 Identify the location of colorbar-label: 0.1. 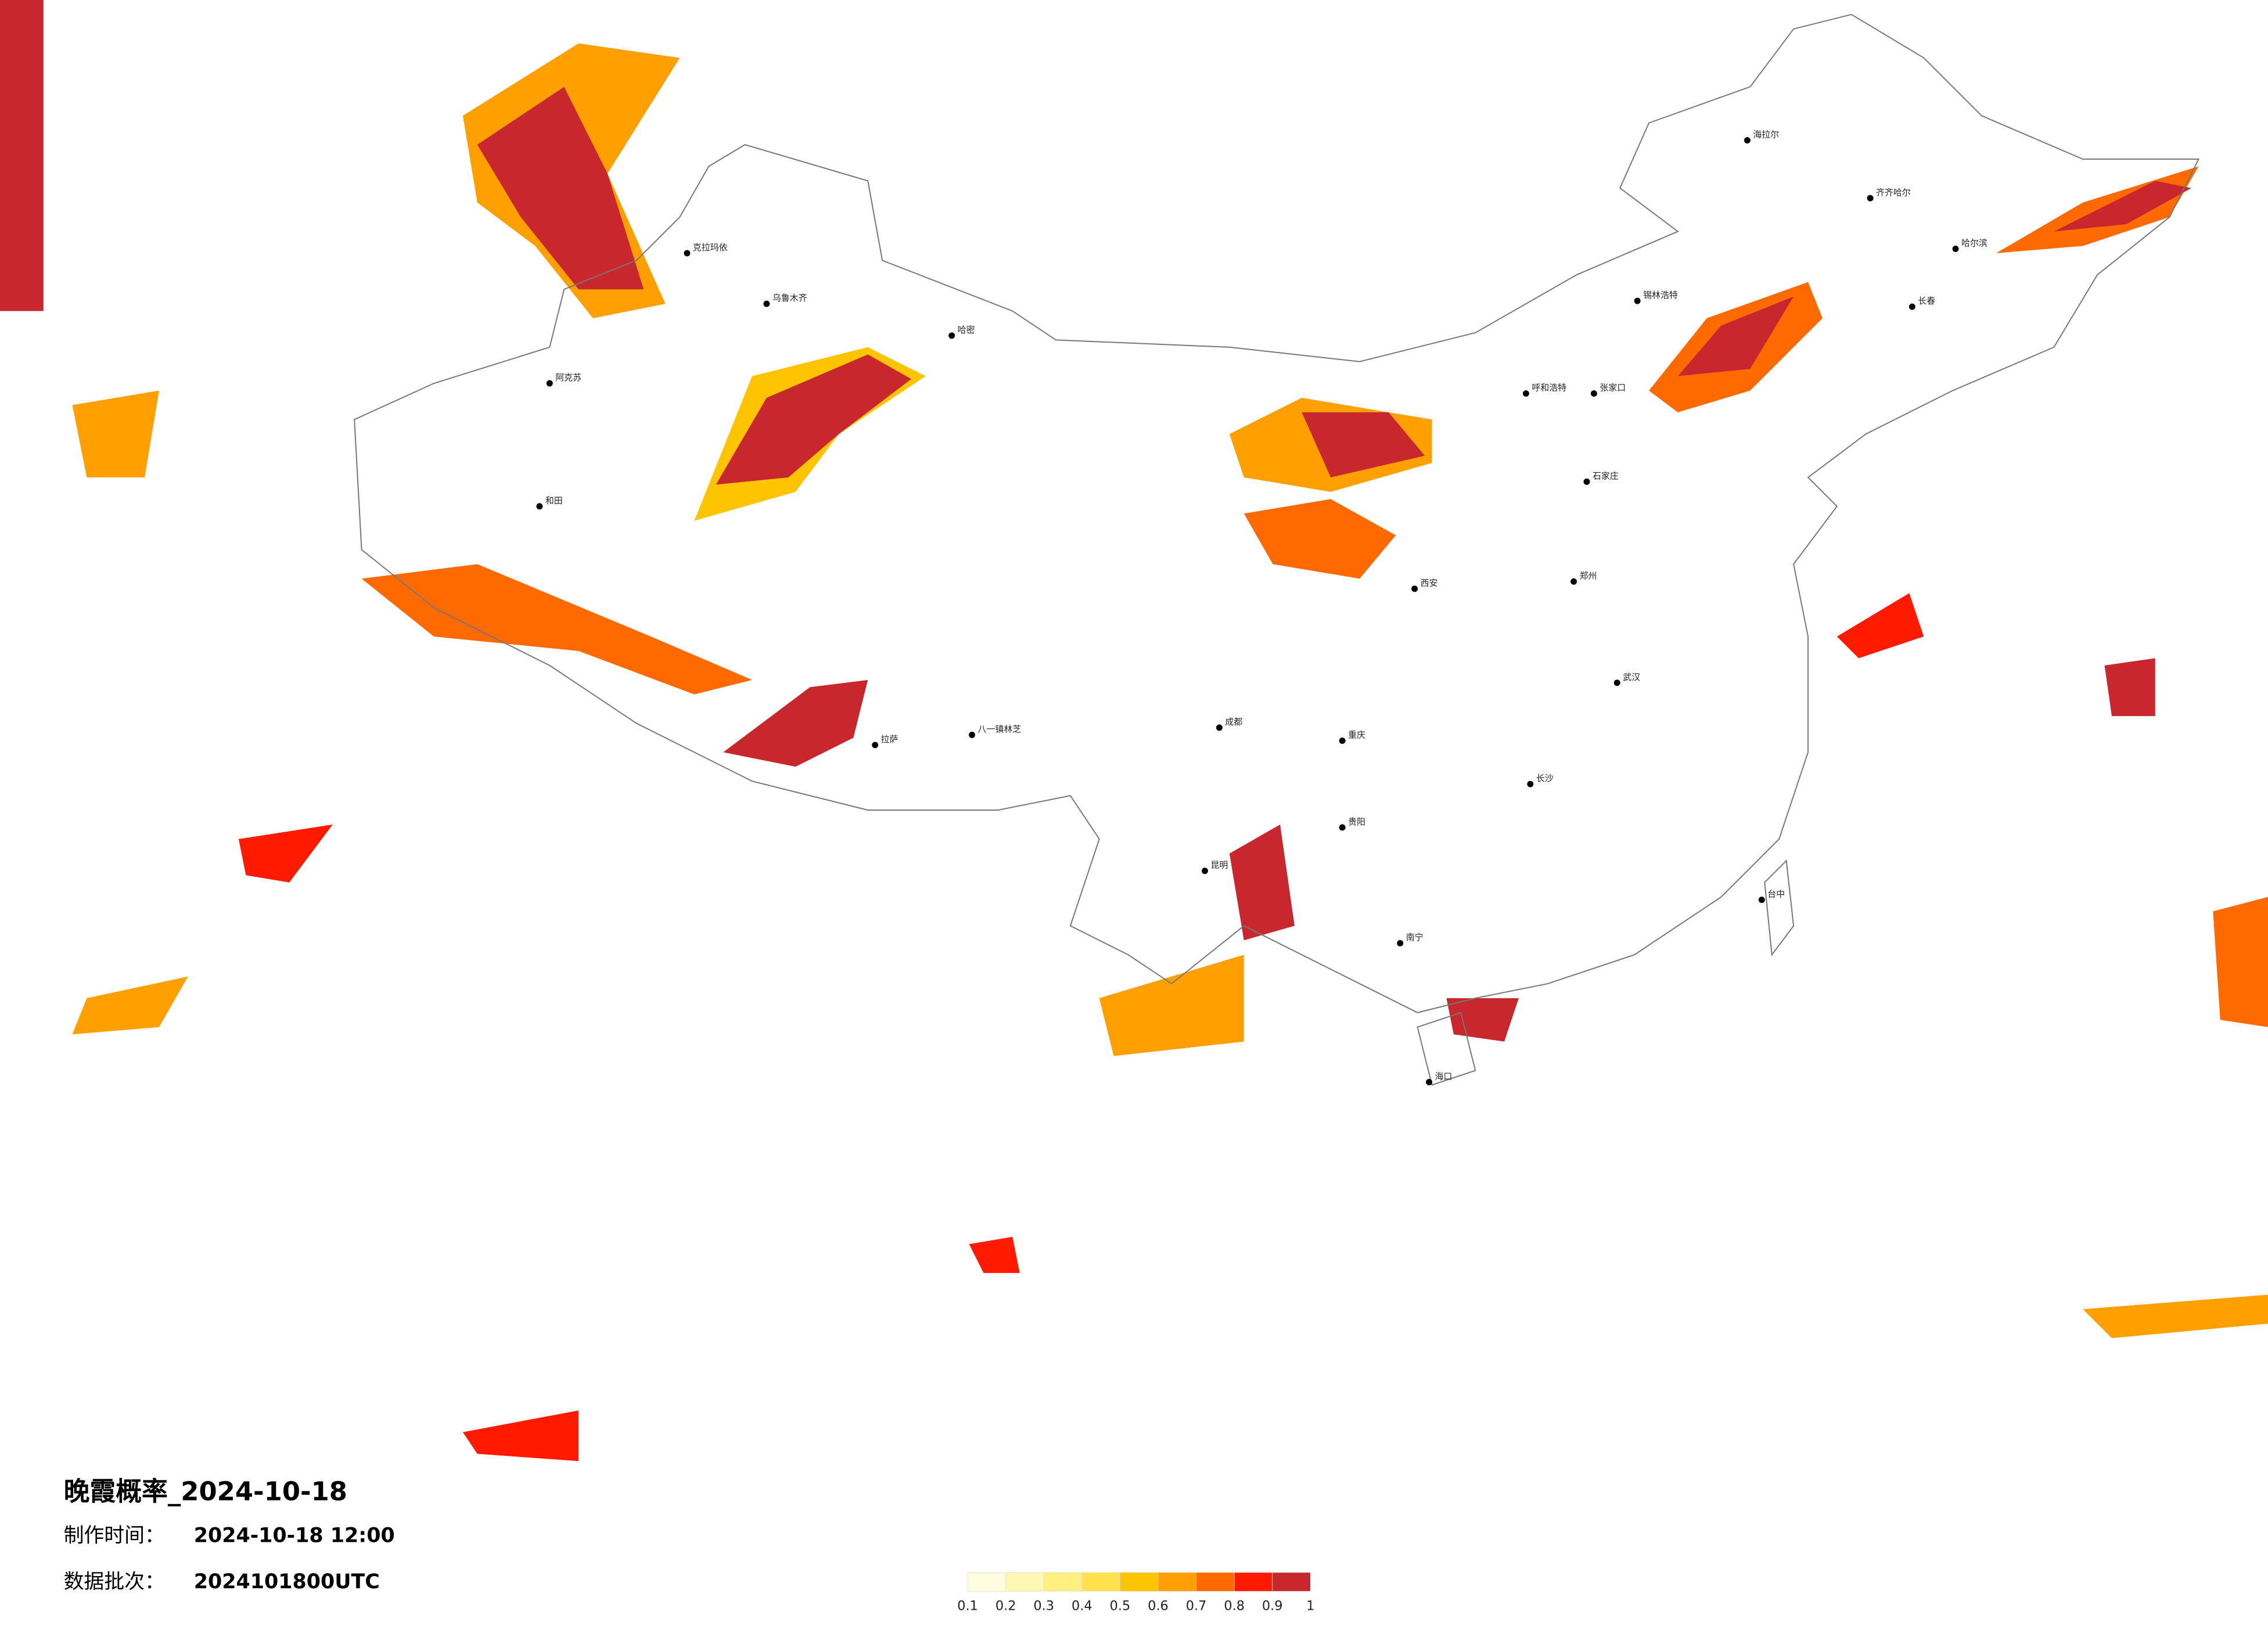
(967, 1606).